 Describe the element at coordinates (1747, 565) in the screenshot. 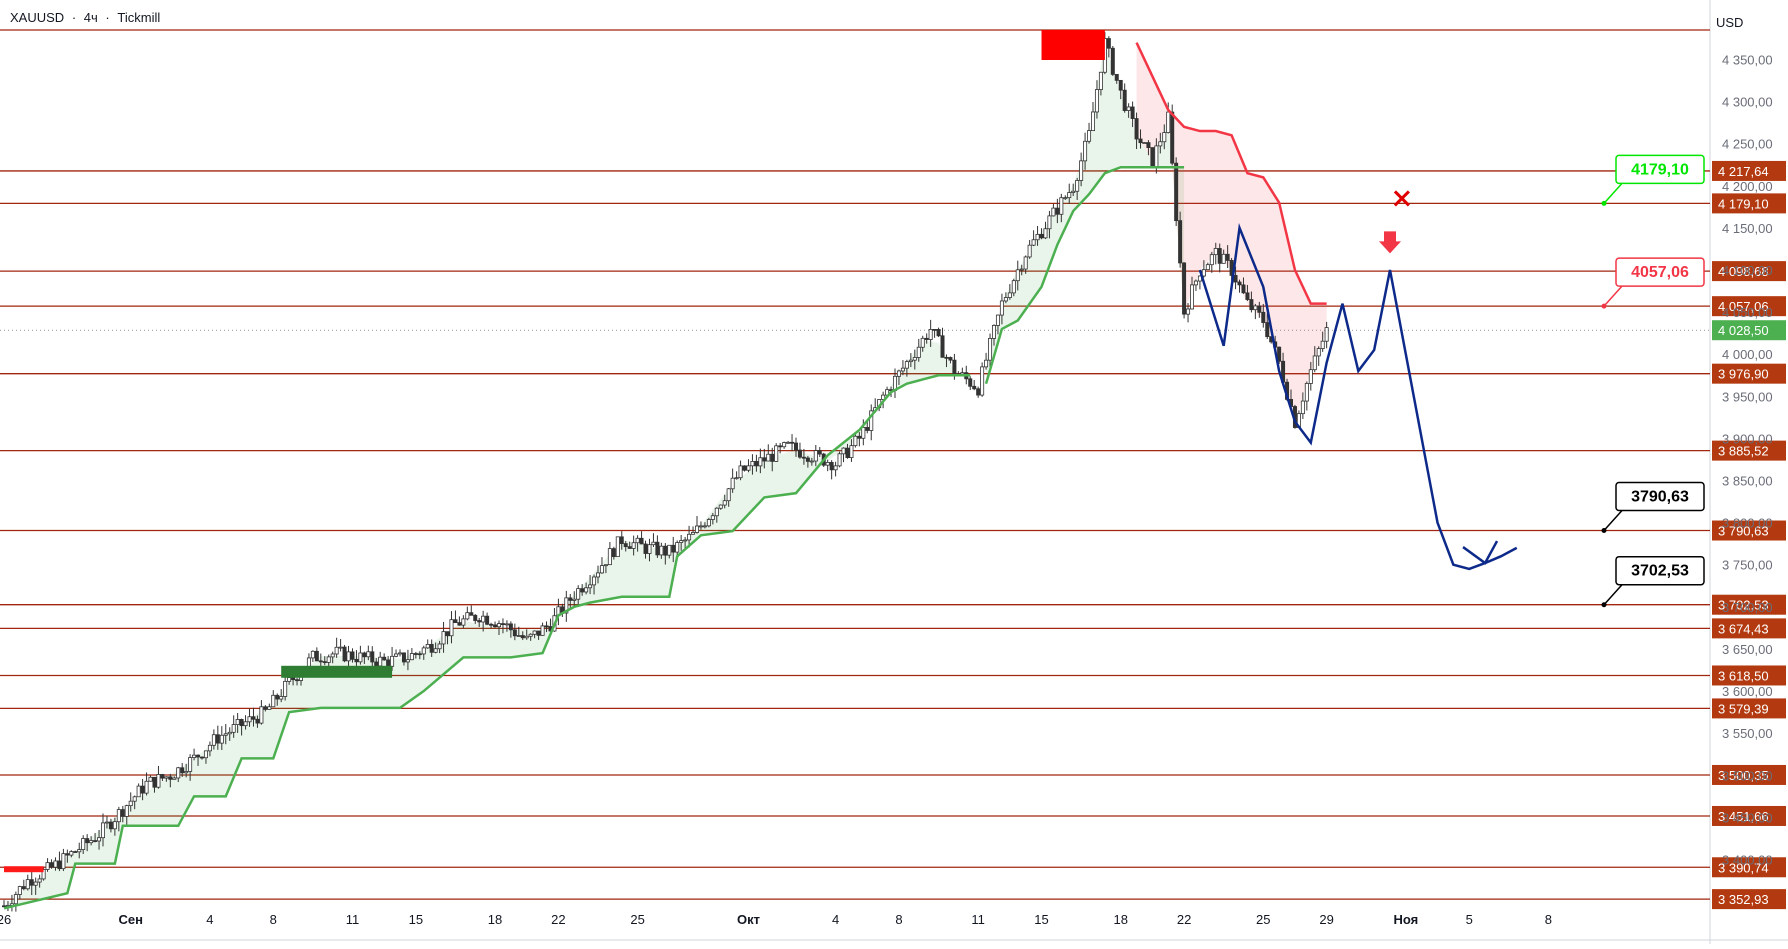

I see `y-tick-label: 3 750,00` at that location.